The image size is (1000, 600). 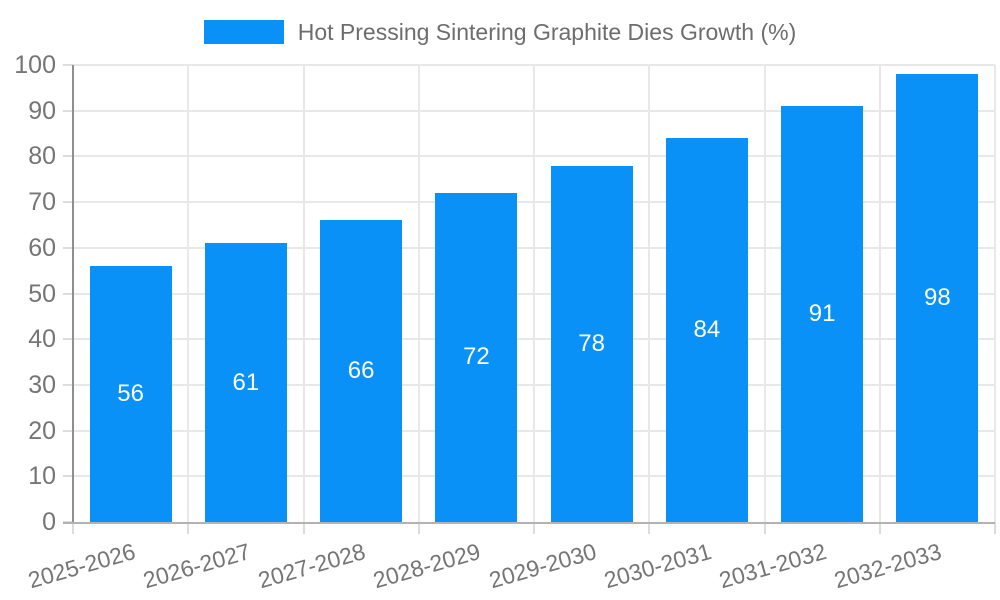 I want to click on y-axis-tick-label: 70, so click(x=42, y=202).